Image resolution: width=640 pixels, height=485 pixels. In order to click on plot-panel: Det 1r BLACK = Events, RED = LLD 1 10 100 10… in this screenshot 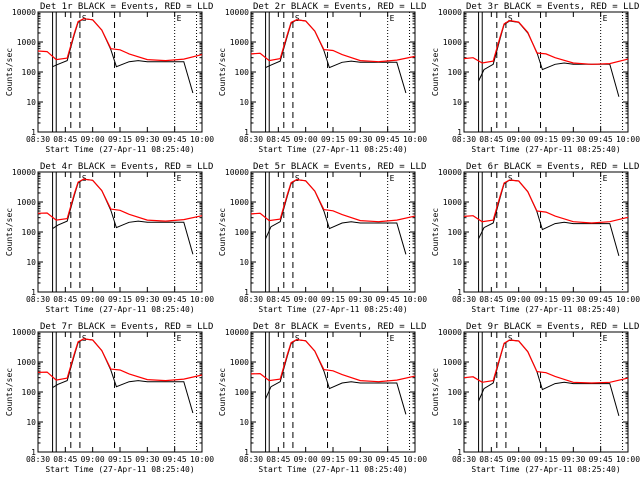, I will do `click(109, 78)`.